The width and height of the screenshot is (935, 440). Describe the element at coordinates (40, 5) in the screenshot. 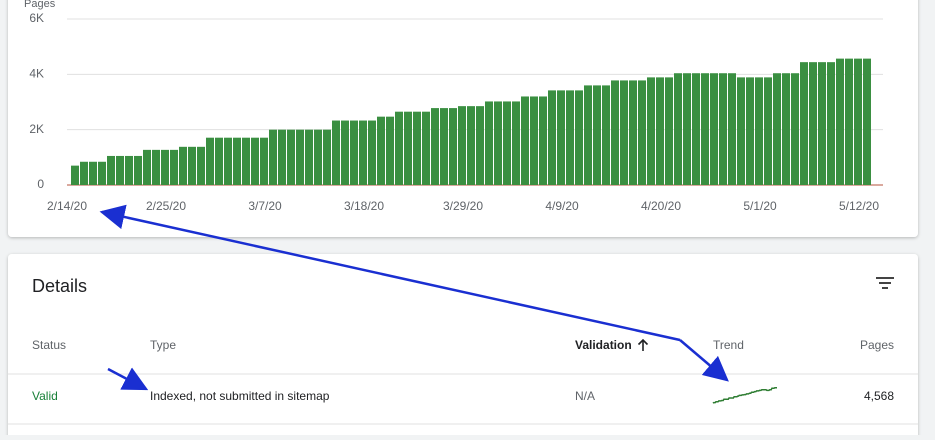

I see `y-axis-label: Pages` at that location.